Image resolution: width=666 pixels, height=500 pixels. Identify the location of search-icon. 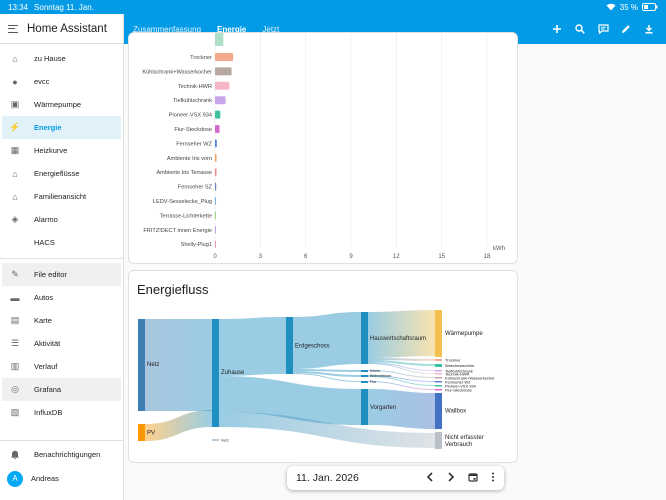
(580, 29).